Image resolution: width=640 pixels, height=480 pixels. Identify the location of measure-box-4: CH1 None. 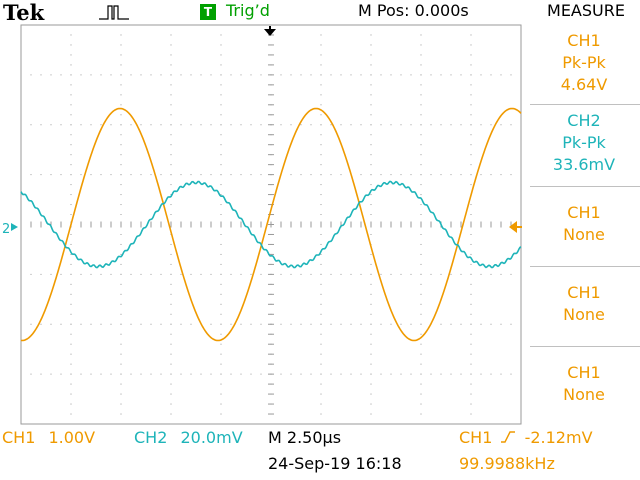
(584, 304).